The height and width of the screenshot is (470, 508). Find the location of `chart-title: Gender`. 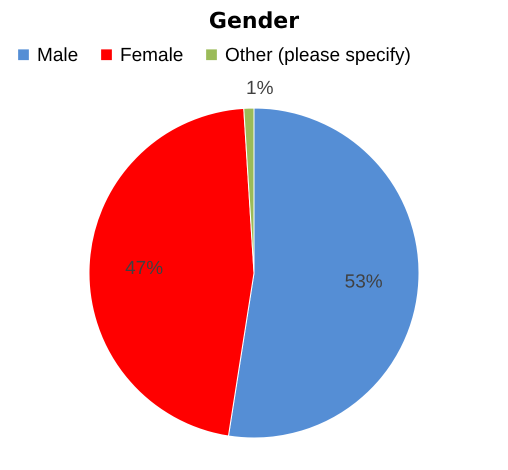

chart-title: Gender is located at coordinates (254, 21).